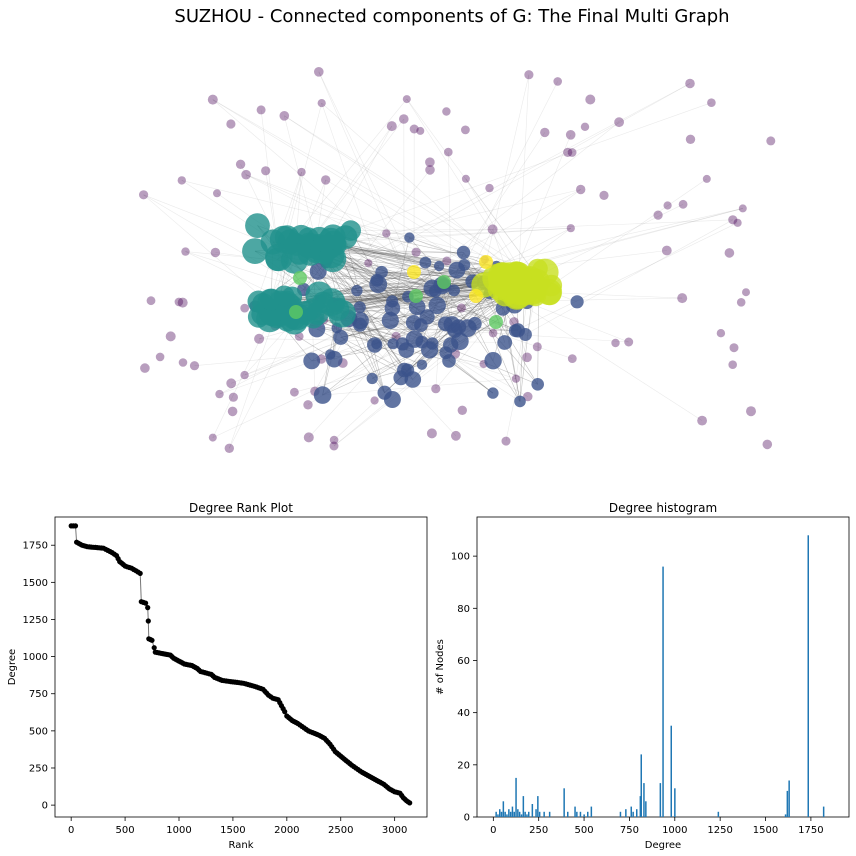 Image resolution: width=856 pixels, height=856 pixels. I want to click on x-tick-label: 1000, so click(178, 830).